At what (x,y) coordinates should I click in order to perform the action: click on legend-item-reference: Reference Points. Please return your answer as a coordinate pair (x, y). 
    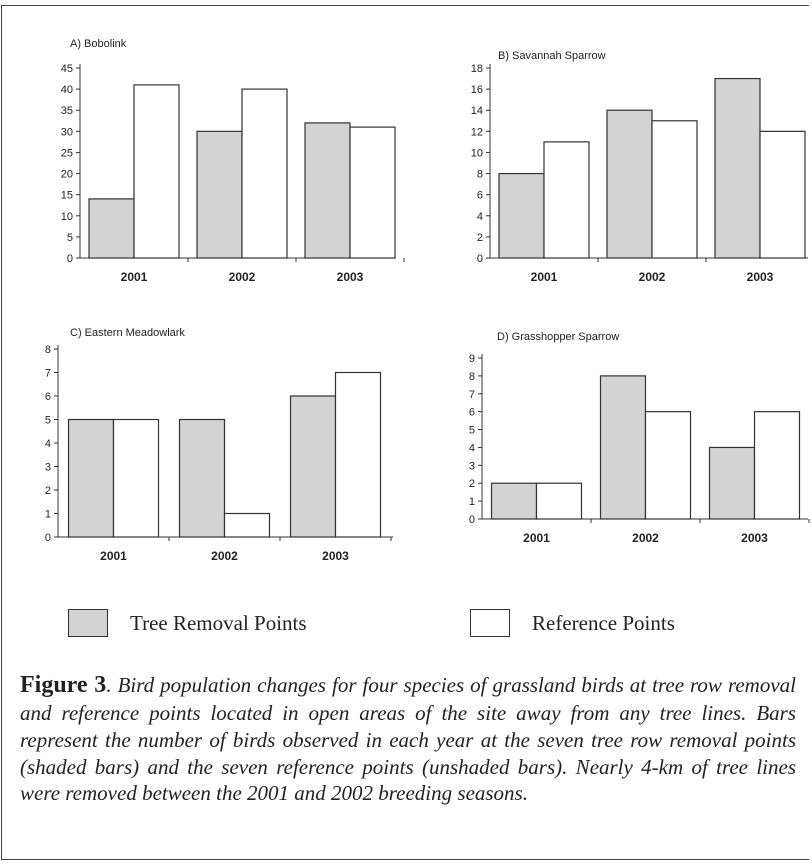
    Looking at the image, I should click on (572, 623).